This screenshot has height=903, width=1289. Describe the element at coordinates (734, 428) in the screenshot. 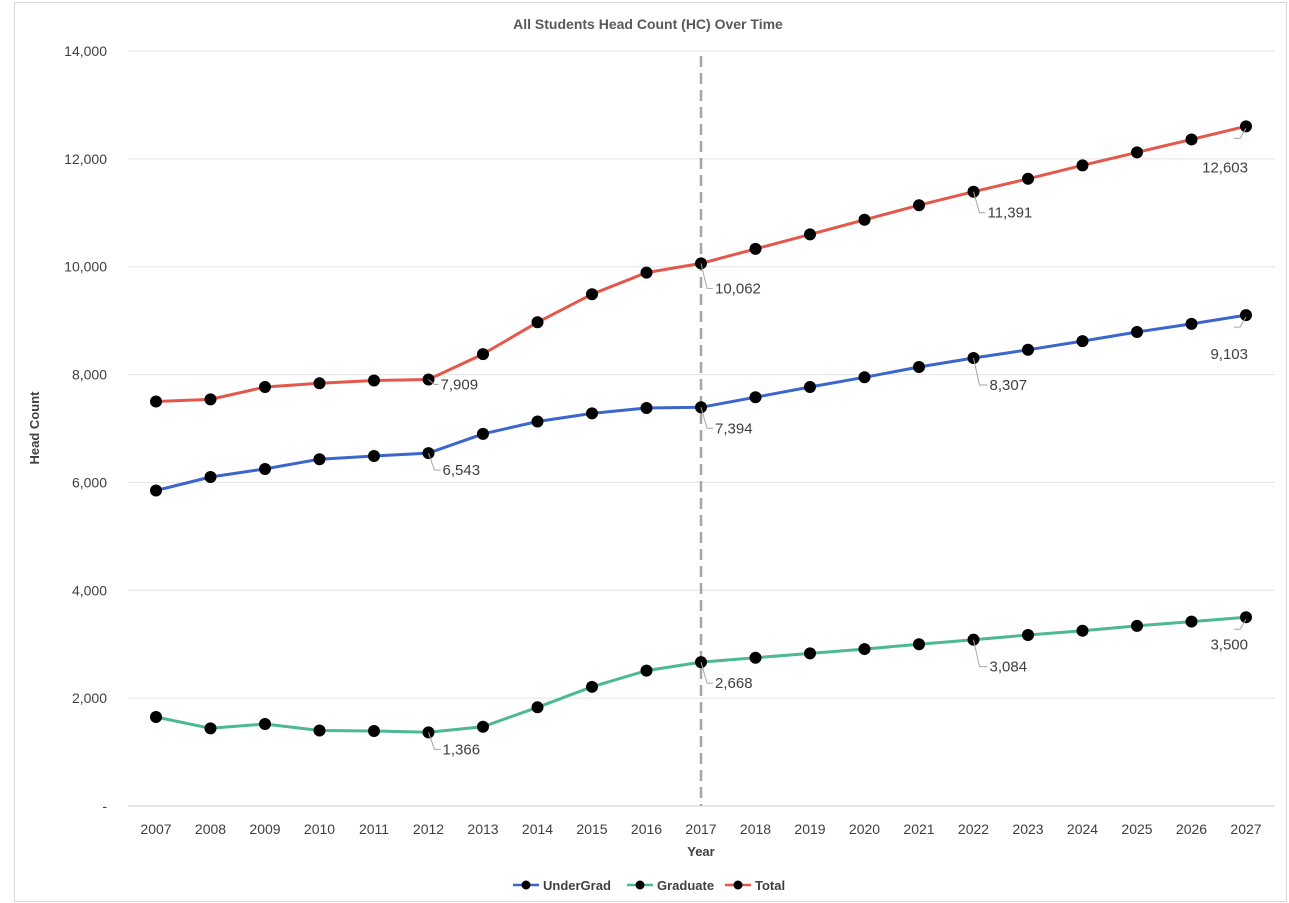

I see `data-label: 7,394` at that location.